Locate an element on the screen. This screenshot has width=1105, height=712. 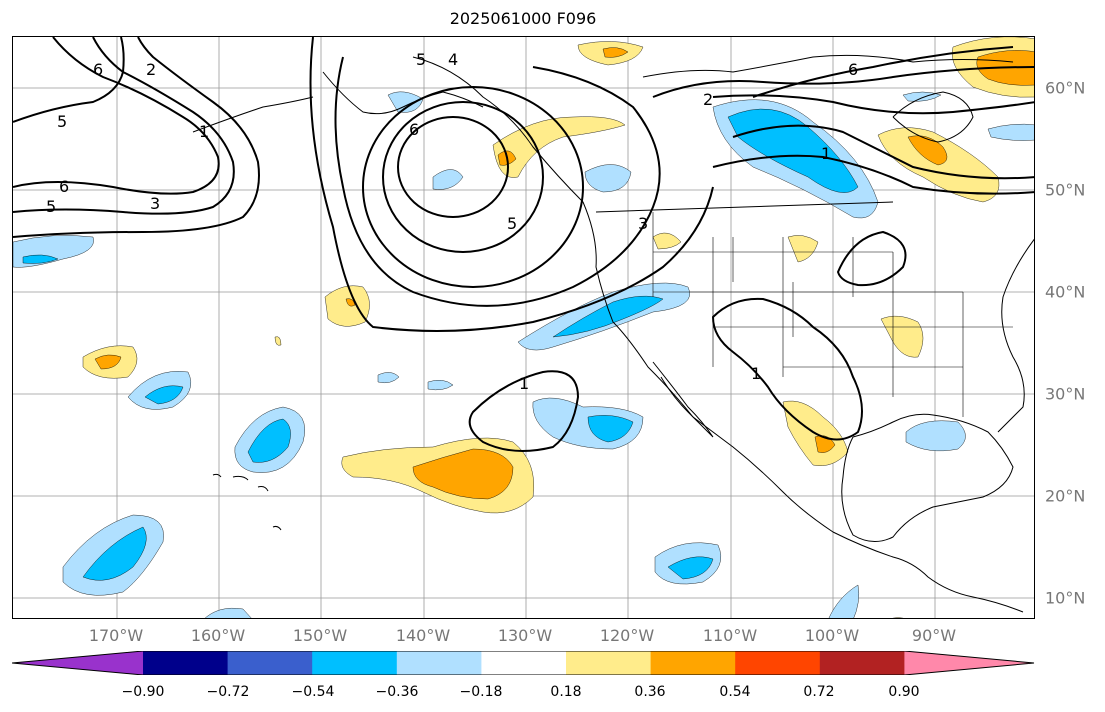
neg-core-california is located at coordinates (608, 316).